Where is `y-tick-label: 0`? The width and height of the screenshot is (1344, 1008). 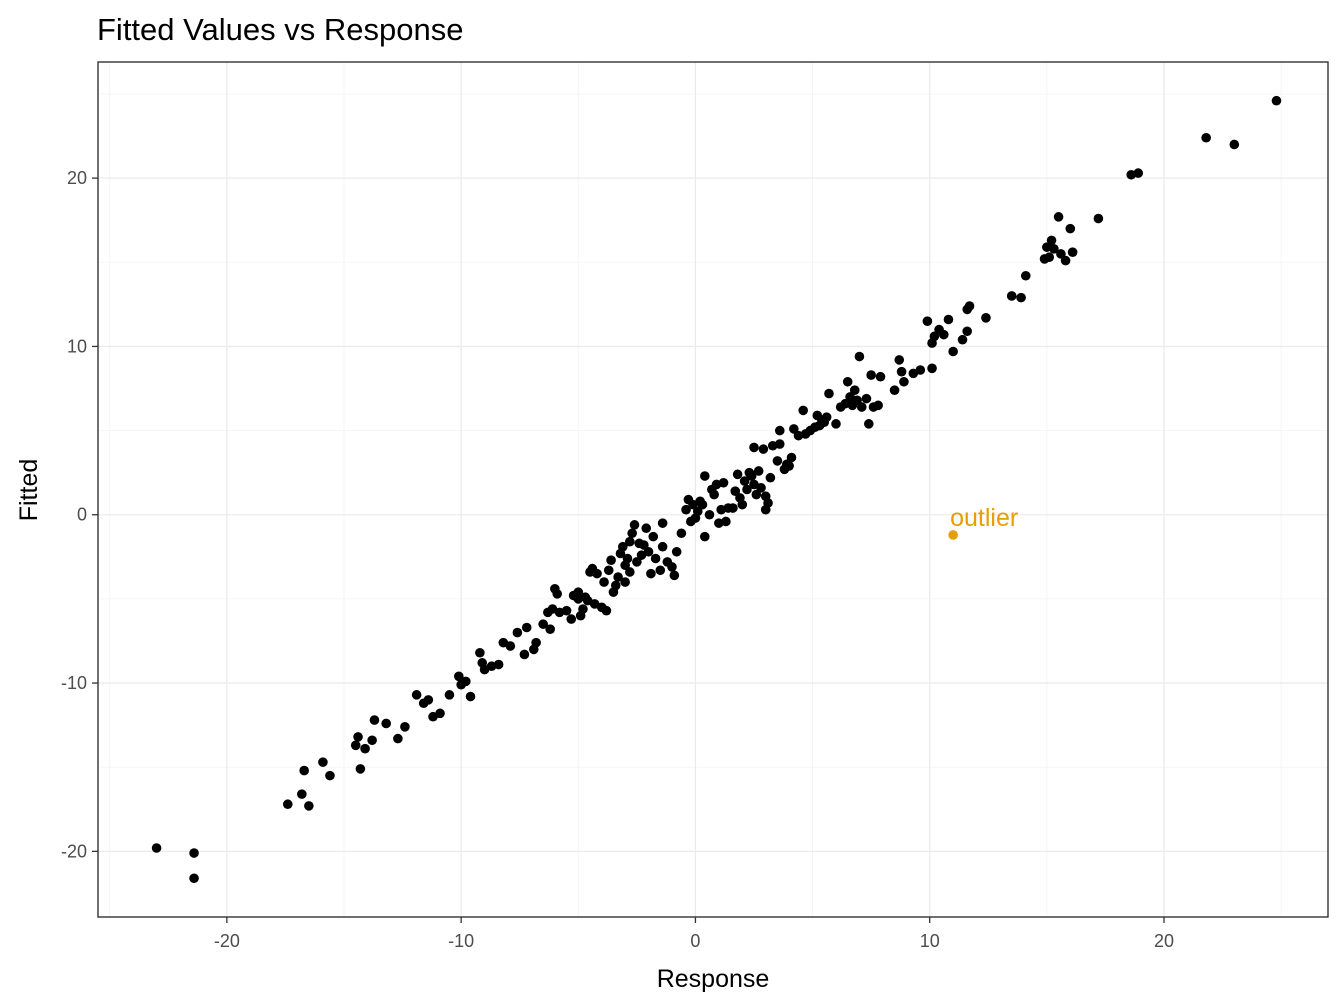 y-tick-label: 0 is located at coordinates (82, 515).